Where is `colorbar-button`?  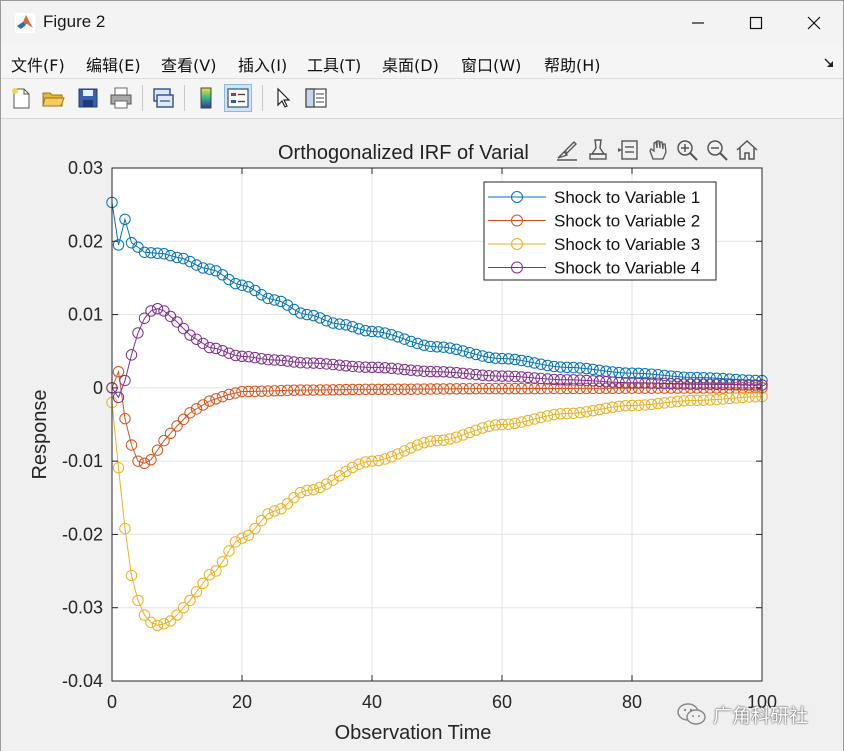 colorbar-button is located at coordinates (206, 98).